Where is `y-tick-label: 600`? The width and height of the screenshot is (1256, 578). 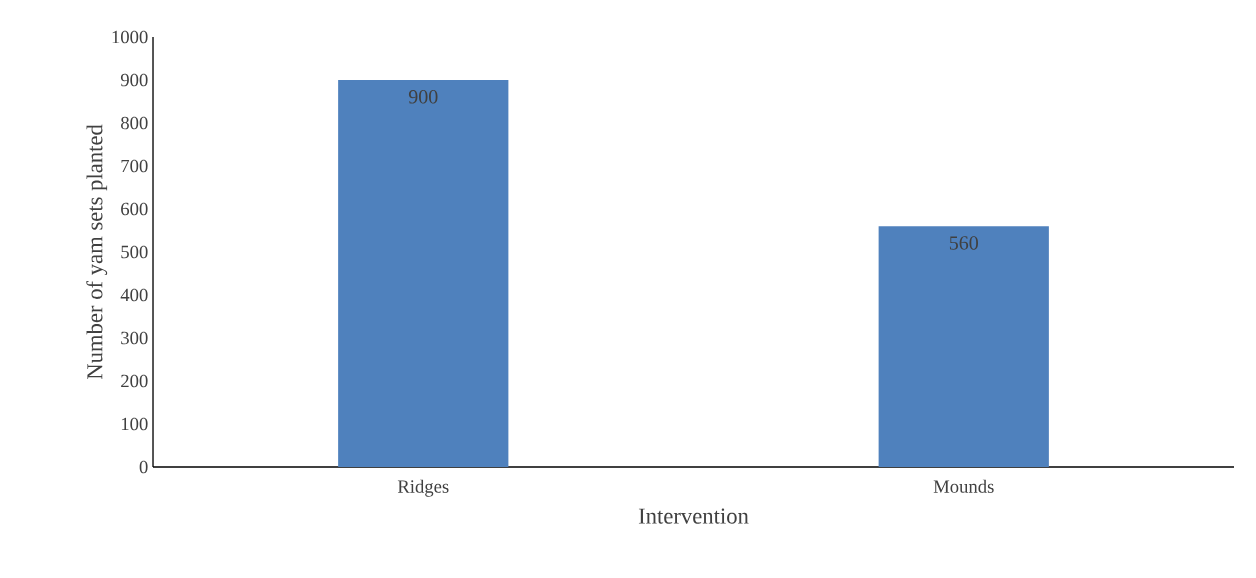 y-tick-label: 600 is located at coordinates (134, 209).